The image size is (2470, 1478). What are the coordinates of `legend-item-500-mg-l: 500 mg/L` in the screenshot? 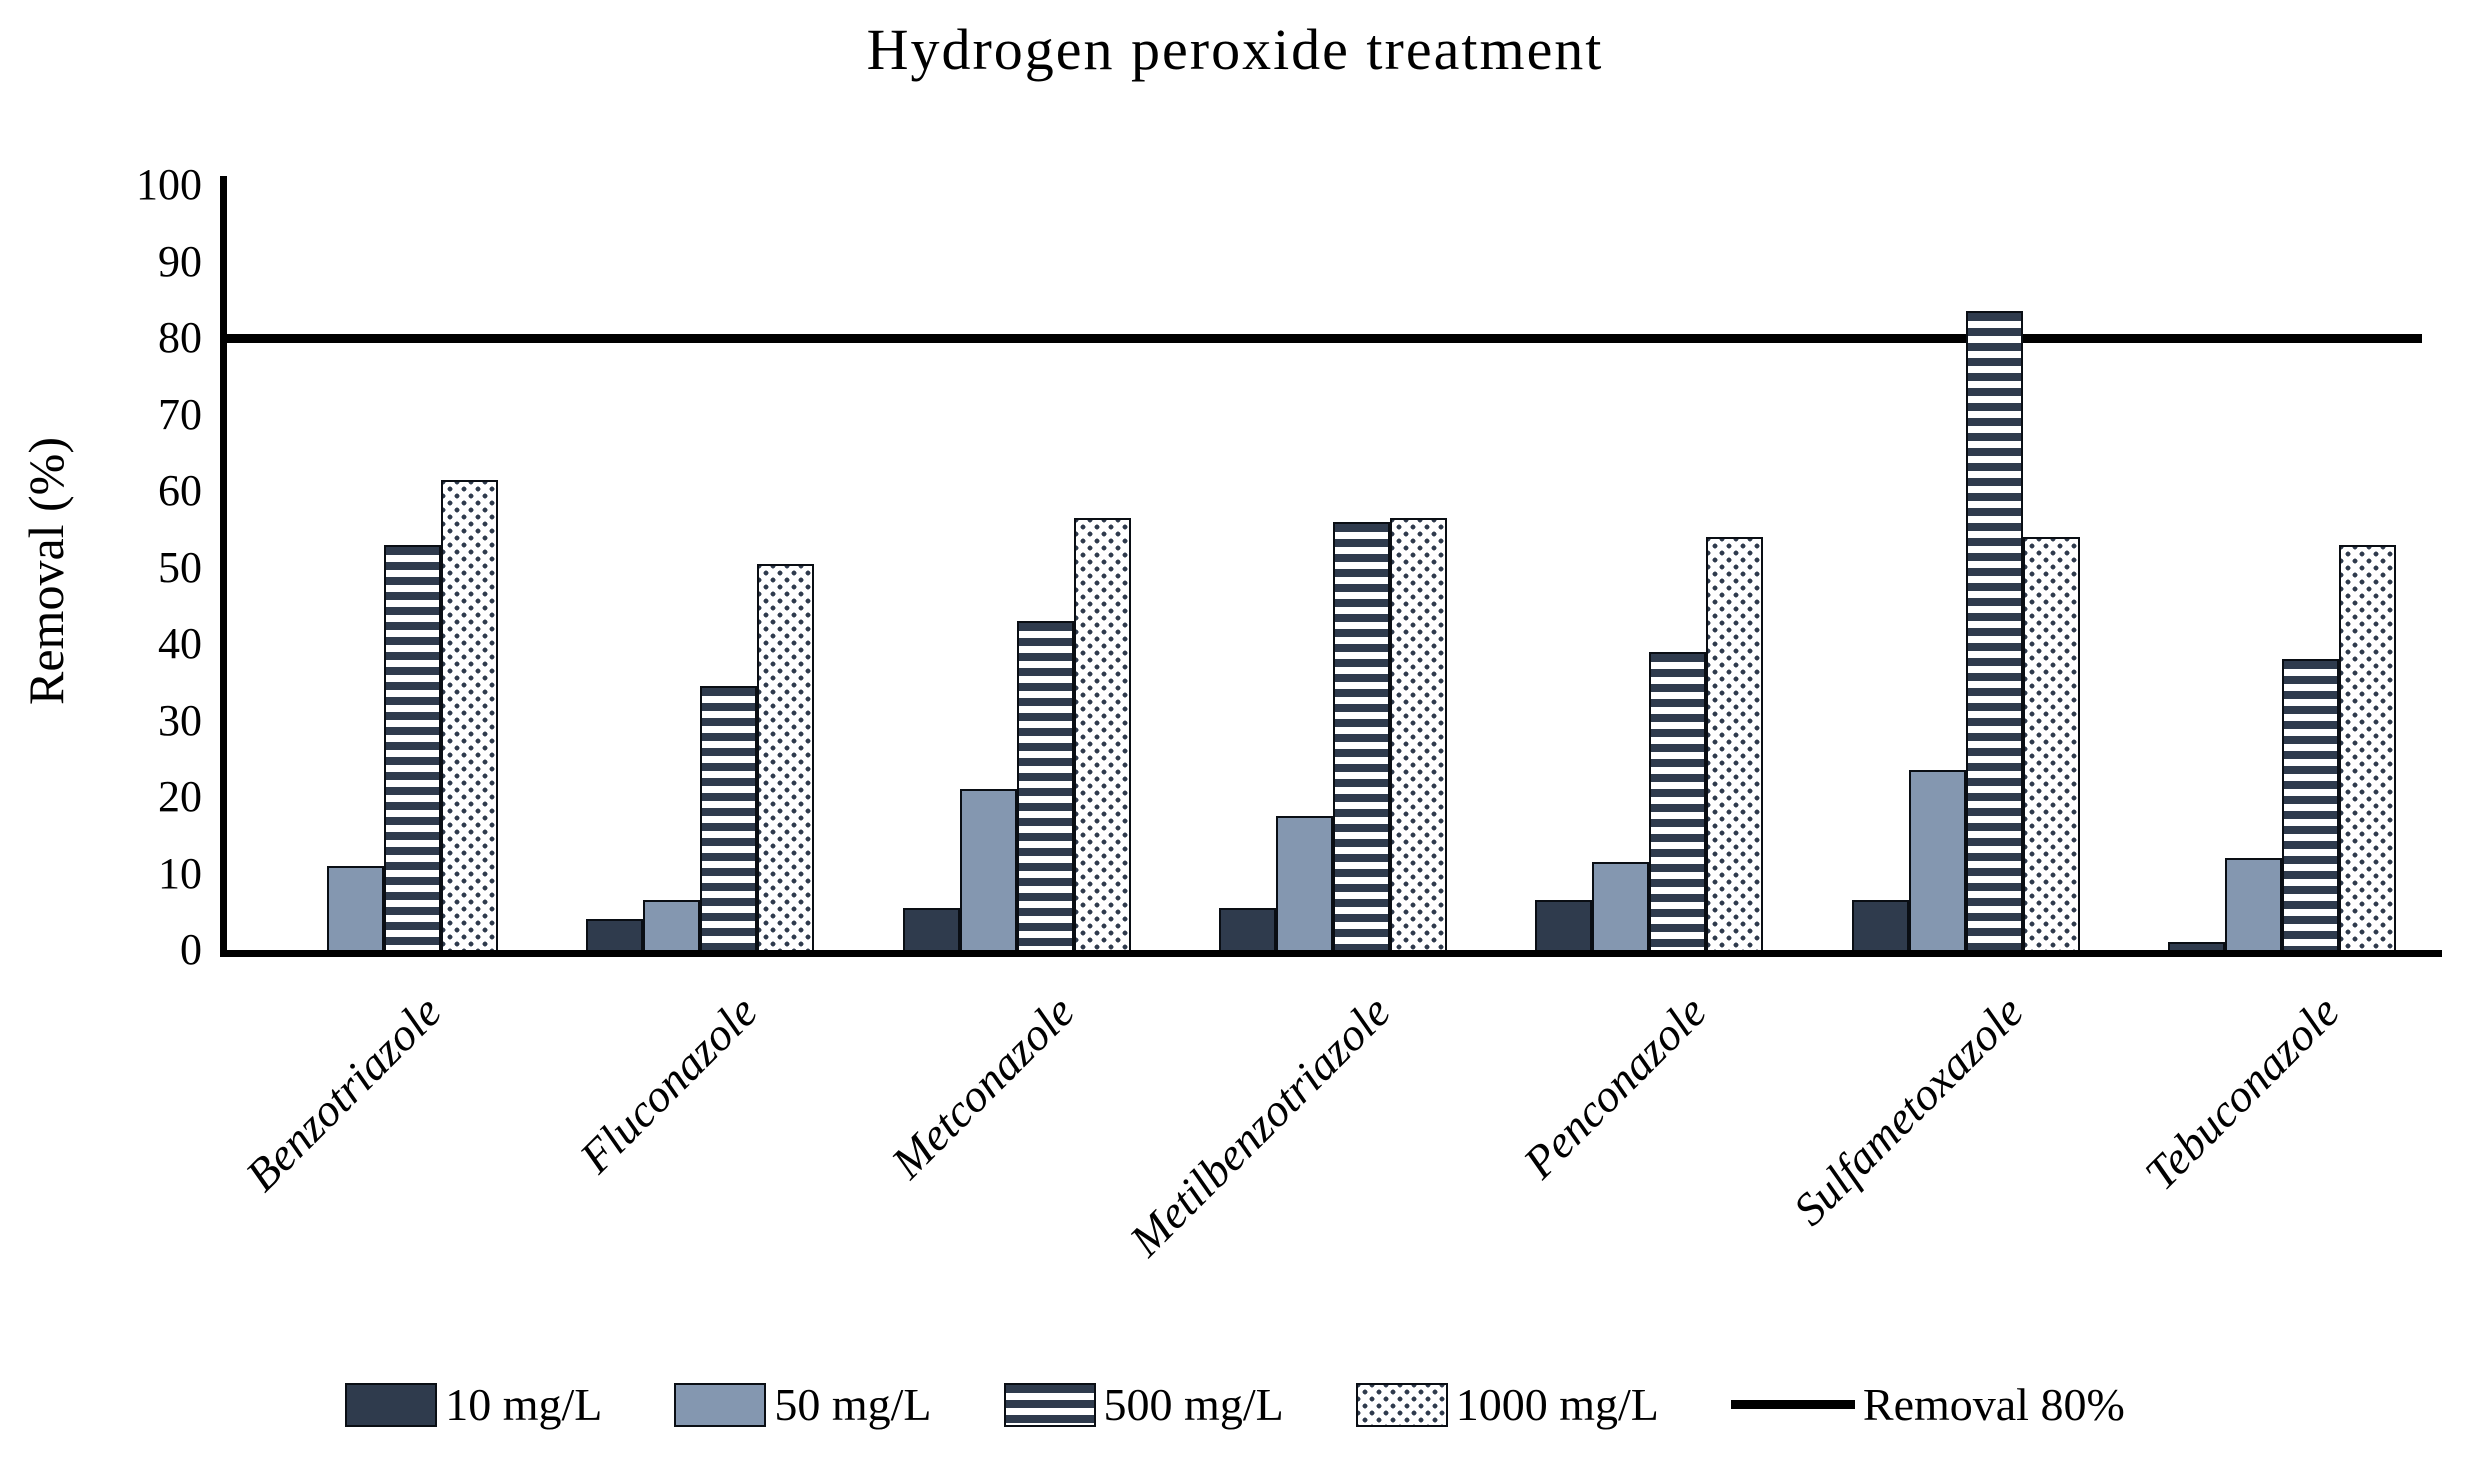 It's located at (1143, 1404).